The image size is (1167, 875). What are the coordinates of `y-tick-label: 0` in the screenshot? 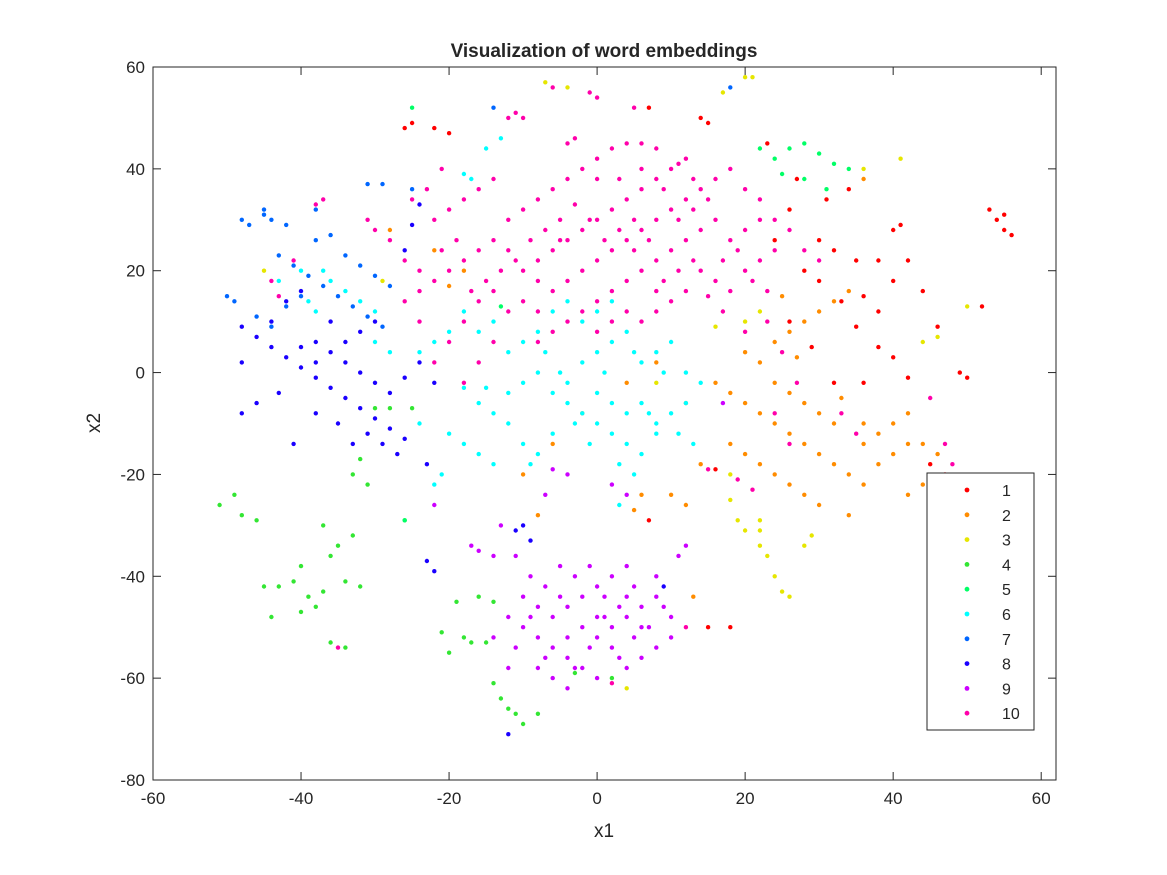 It's located at (140, 373).